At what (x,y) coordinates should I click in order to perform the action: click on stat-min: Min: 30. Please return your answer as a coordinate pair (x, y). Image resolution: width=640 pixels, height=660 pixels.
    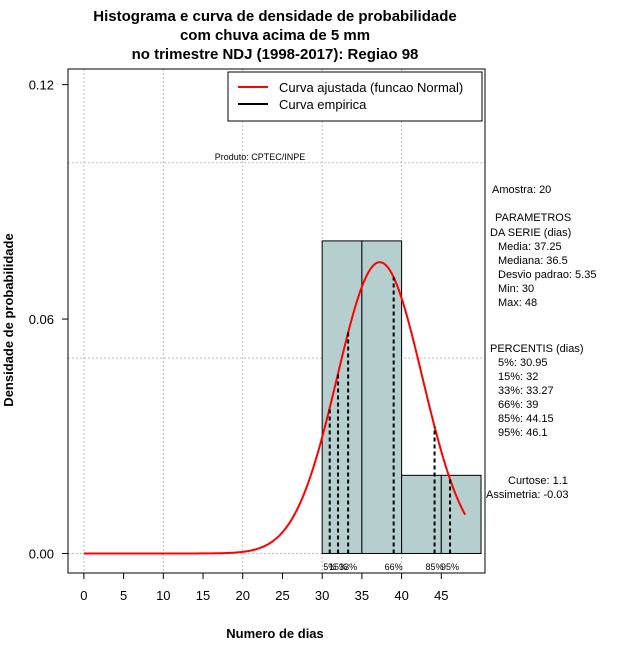
    Looking at the image, I should click on (516, 289).